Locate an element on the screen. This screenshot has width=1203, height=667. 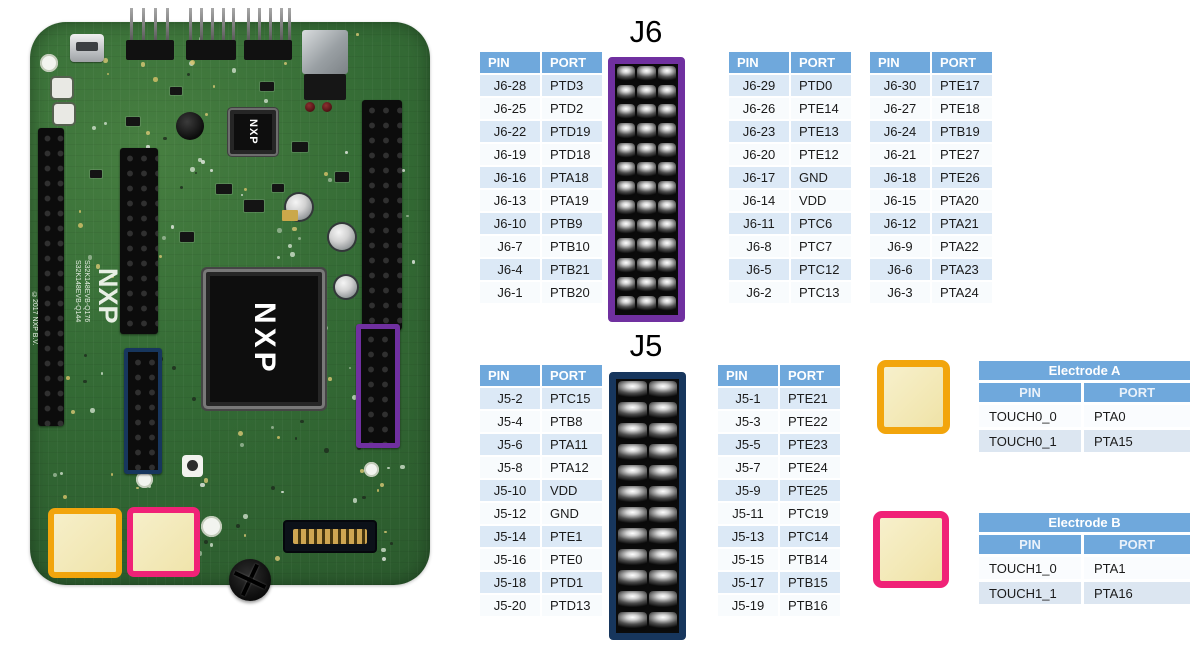
port-cell: PTB21 is located at coordinates (572, 269).